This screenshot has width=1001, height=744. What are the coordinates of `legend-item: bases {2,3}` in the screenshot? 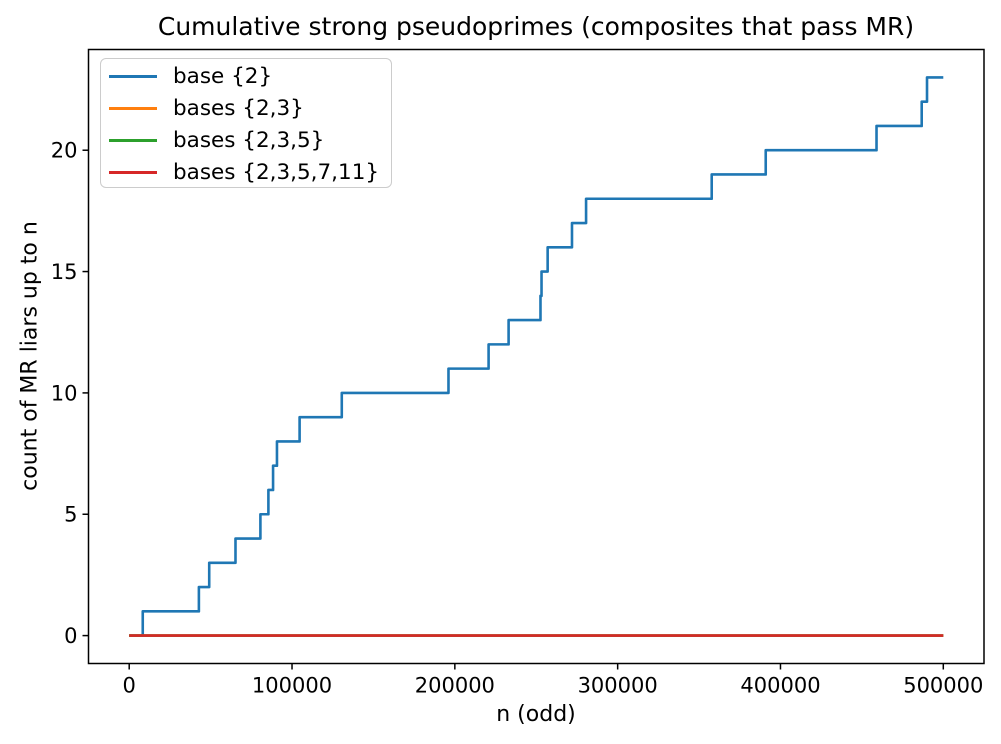 It's located at (250, 108).